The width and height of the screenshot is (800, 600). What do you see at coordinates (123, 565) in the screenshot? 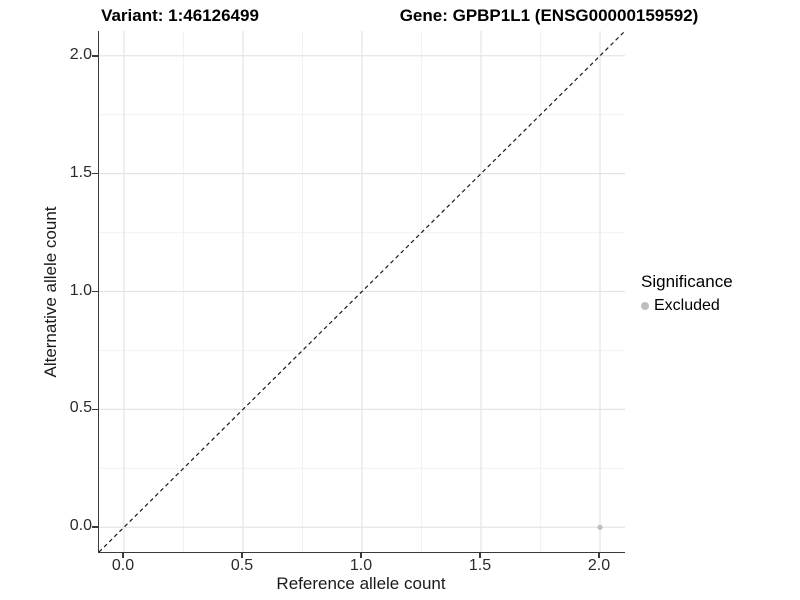
I see `x-tick-label: 0.0` at bounding box center [123, 565].